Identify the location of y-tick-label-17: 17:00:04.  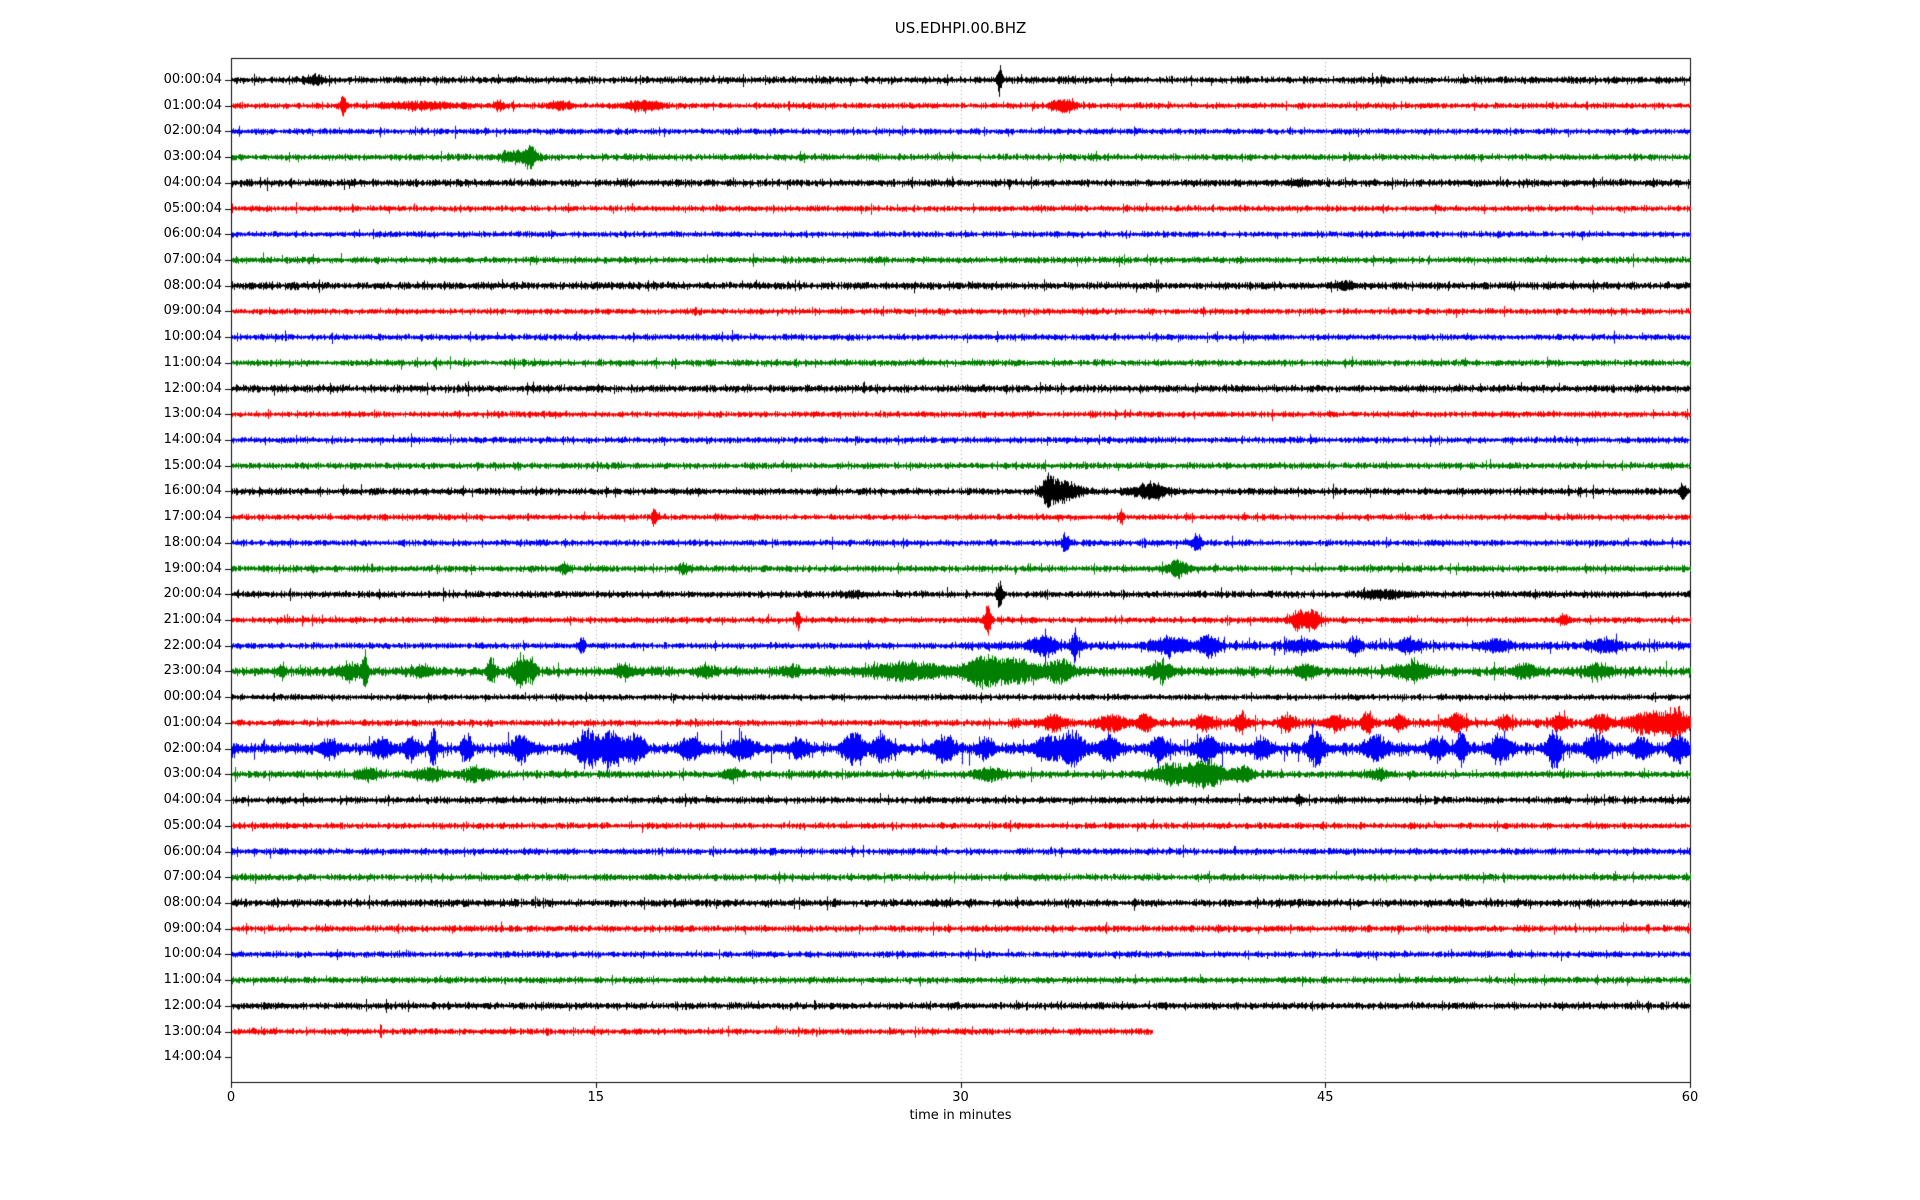
(192, 517).